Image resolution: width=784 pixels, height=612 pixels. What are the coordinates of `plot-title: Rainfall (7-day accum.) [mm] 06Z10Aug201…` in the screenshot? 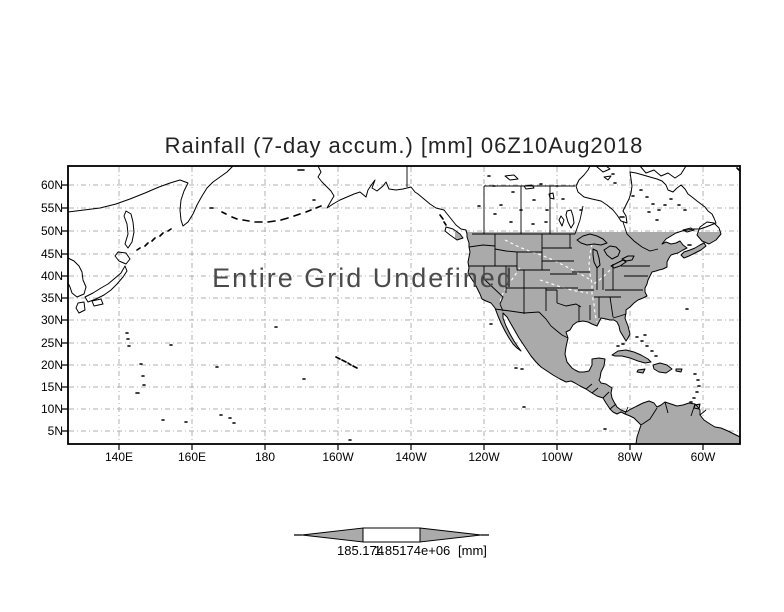 It's located at (404, 145).